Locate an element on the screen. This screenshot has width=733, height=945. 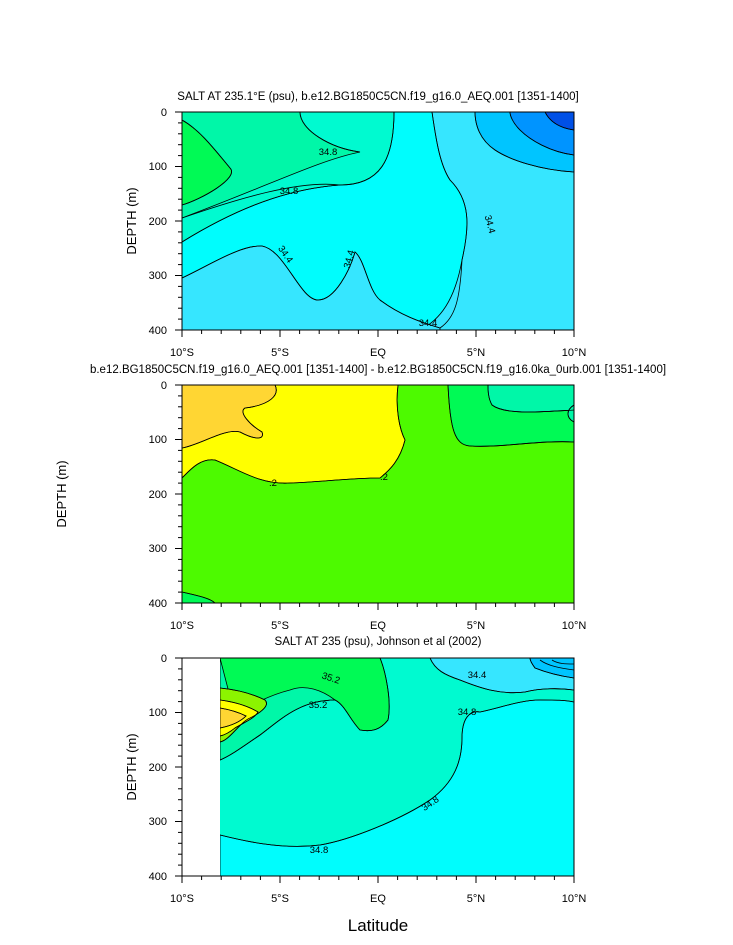
panel-2-ylabel: DEPTH (m) is located at coordinates (61, 493).